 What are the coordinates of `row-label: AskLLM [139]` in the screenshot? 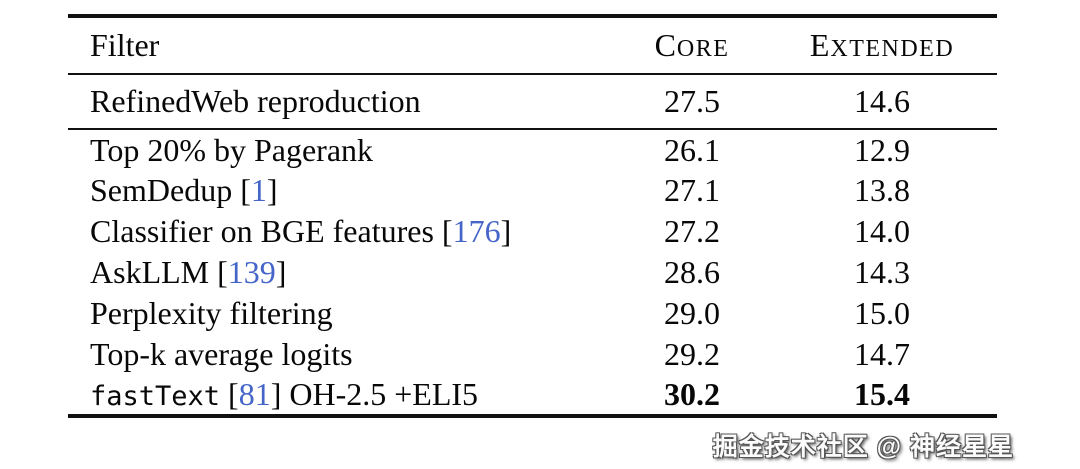 It's located at (342, 272).